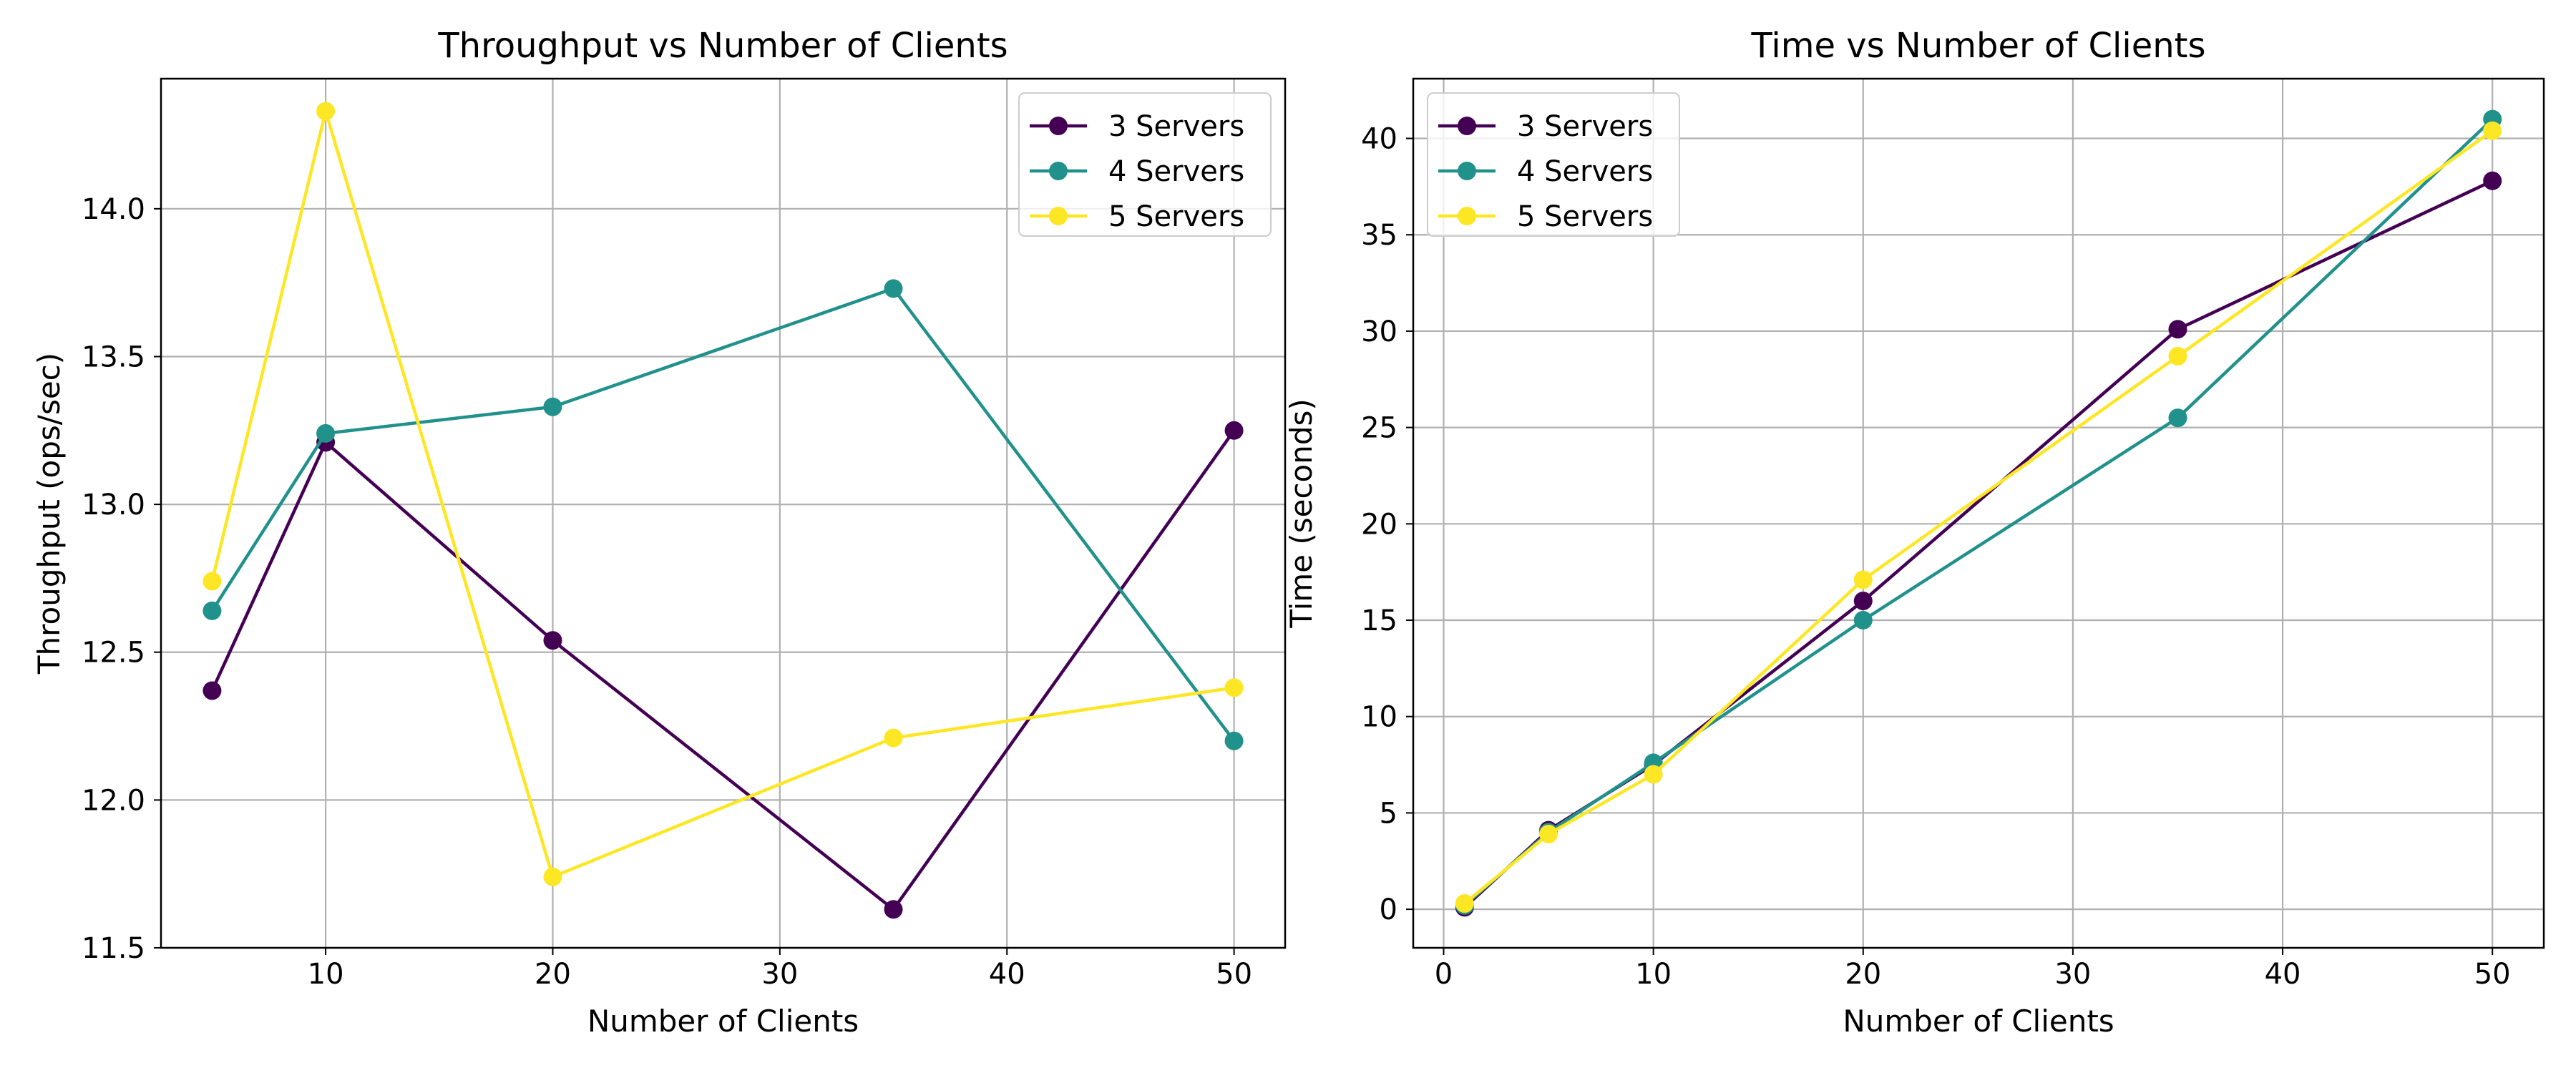 Image resolution: width=2576 pixels, height=1073 pixels. I want to click on y-tick-label: 14.0, so click(113, 209).